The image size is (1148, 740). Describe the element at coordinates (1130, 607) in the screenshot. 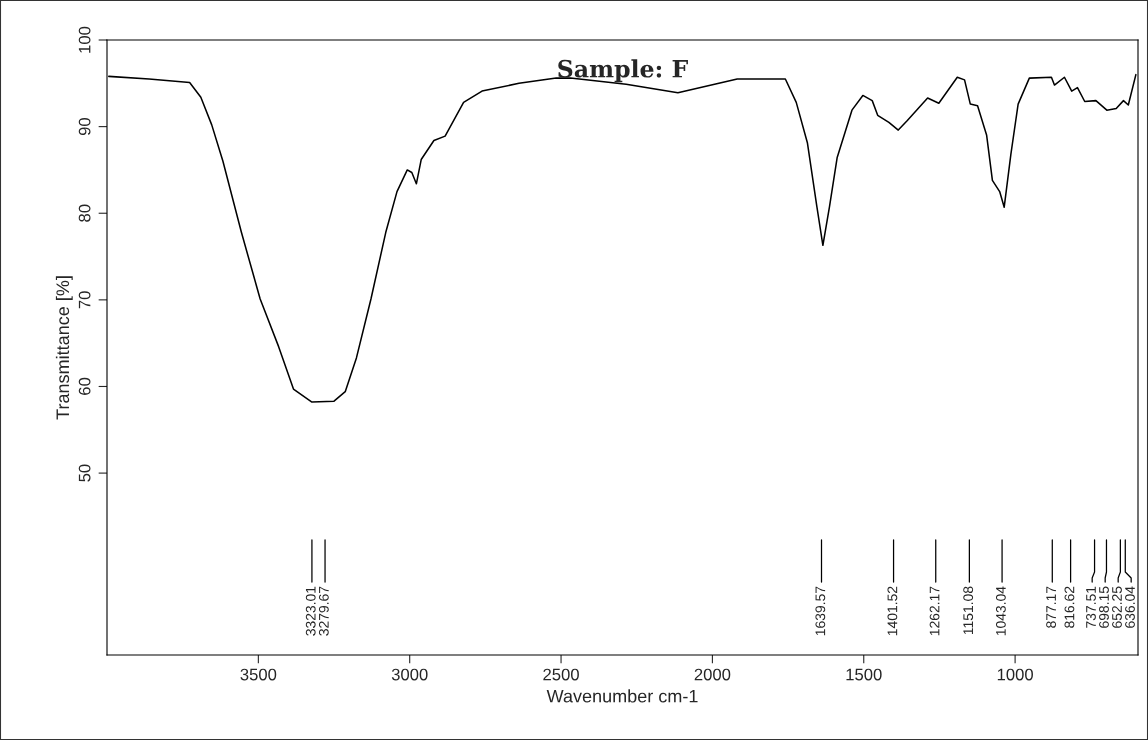

I see `ref-line-label: 636.04` at that location.